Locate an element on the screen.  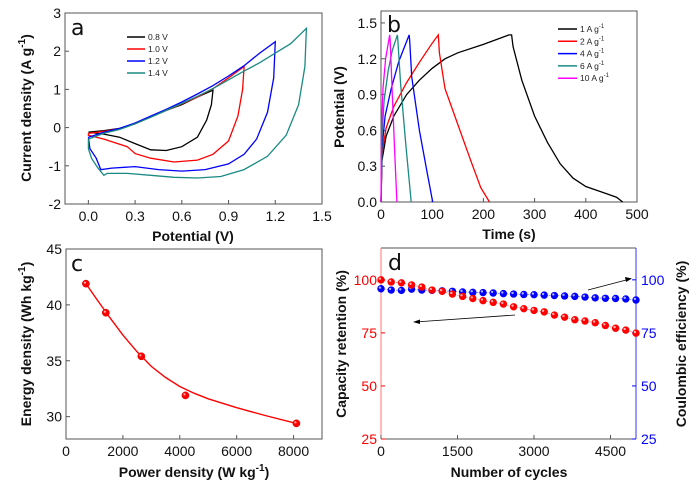
y-tick-label: 1 is located at coordinates (57, 89).